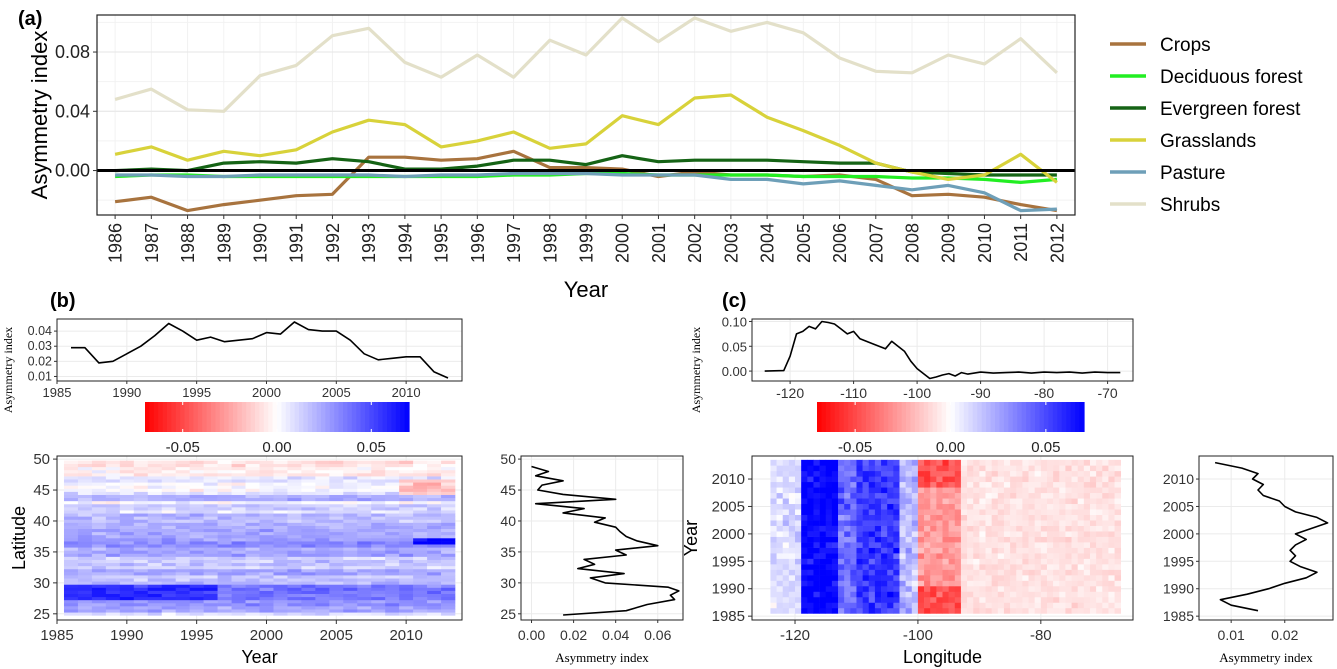 The width and height of the screenshot is (1337, 669). What do you see at coordinates (369, 243) in the screenshot?
I see `x-tick-label: 1993` at bounding box center [369, 243].